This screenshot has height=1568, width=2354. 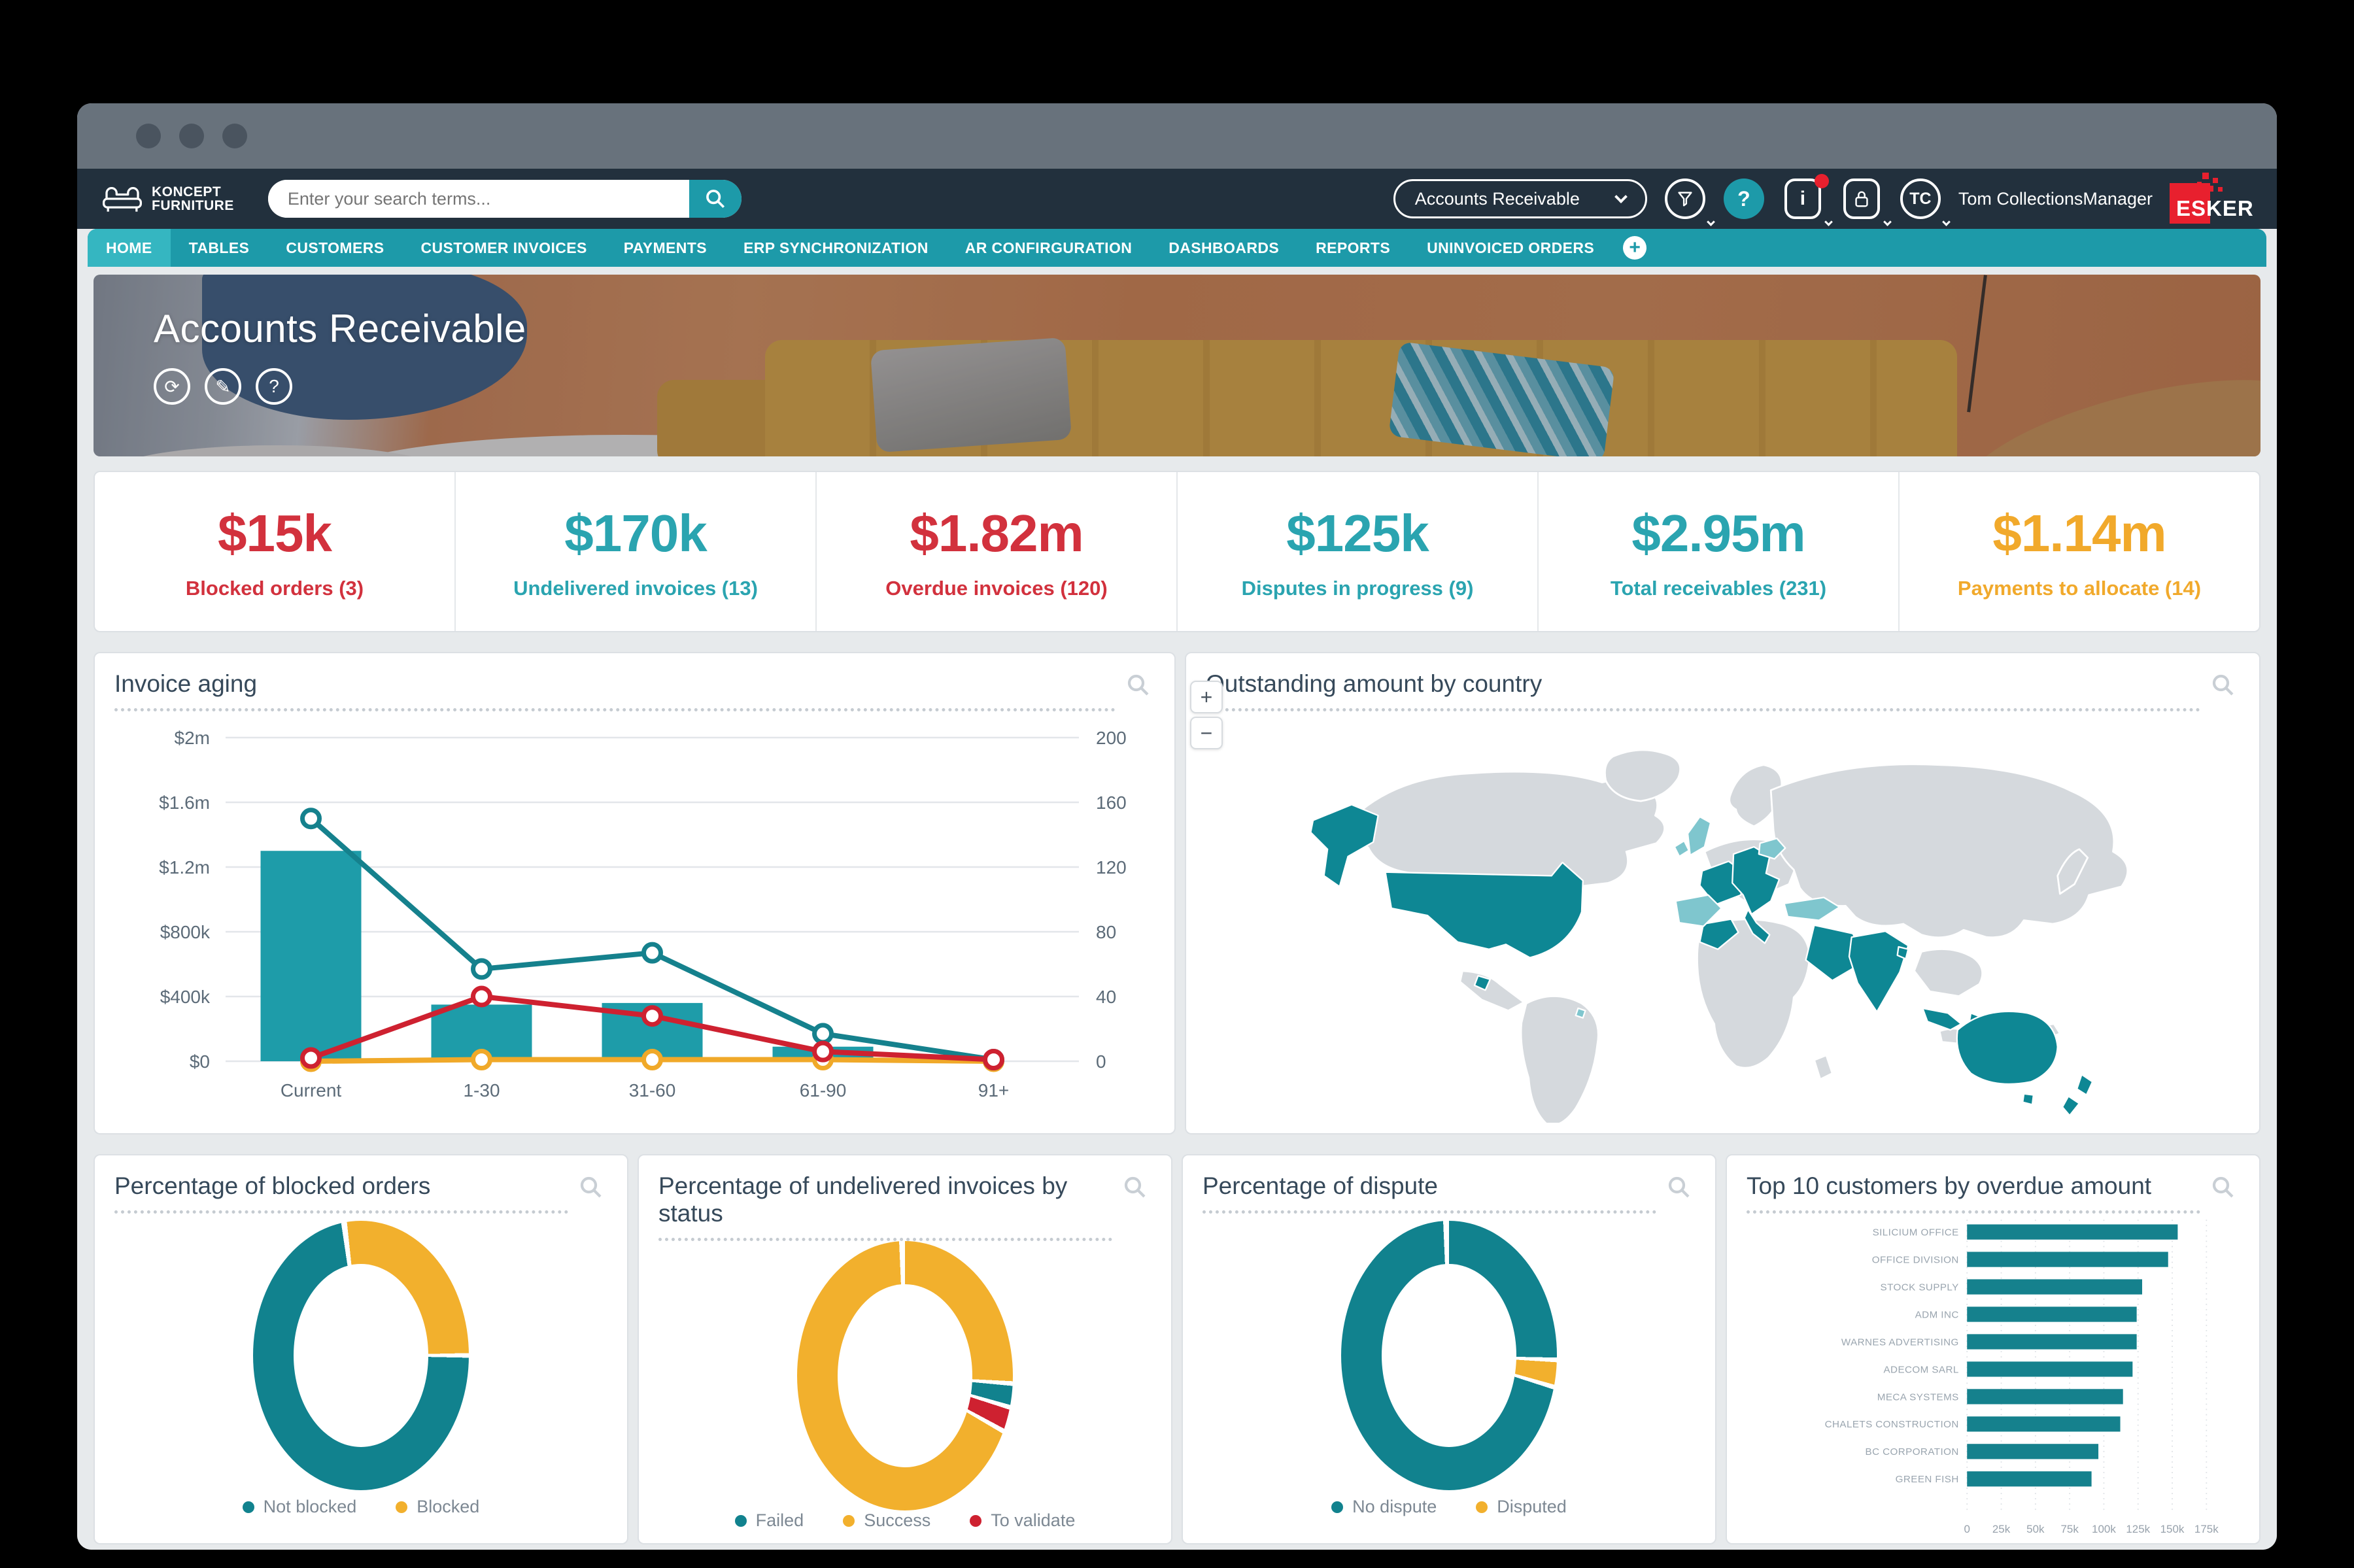 What do you see at coordinates (1718, 532) in the screenshot?
I see `kpi-value: $2.95m` at bounding box center [1718, 532].